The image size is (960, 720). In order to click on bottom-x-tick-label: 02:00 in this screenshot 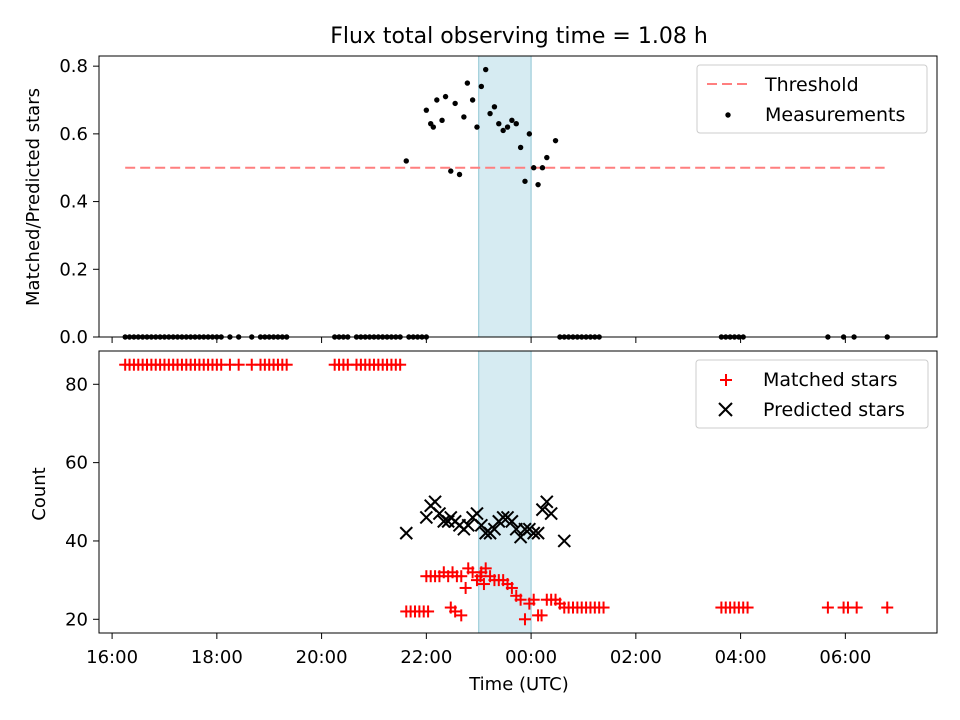, I will do `click(636, 657)`.